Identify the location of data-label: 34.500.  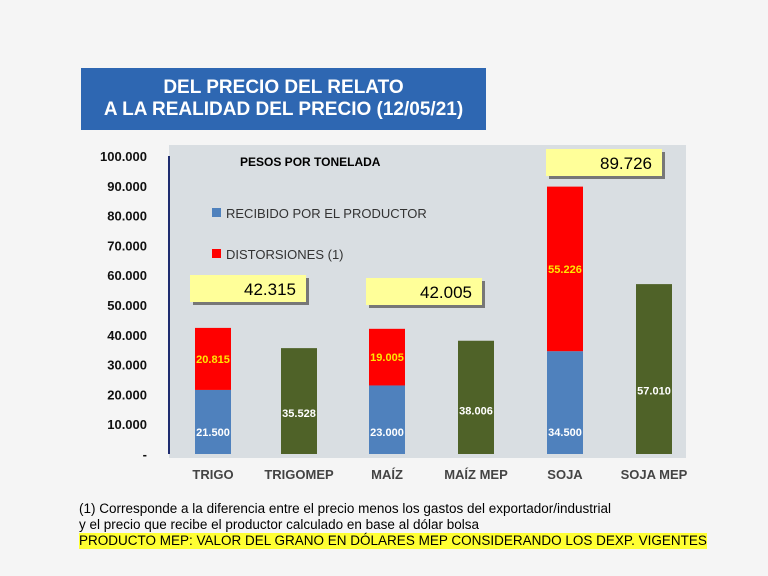
(565, 433).